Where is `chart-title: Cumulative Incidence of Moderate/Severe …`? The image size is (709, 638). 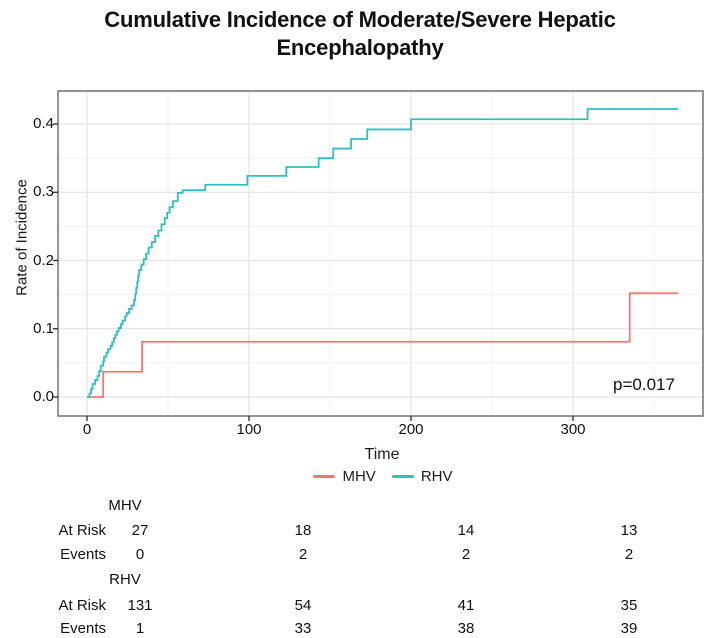
chart-title: Cumulative Incidence of Moderate/Severe … is located at coordinates (359, 34).